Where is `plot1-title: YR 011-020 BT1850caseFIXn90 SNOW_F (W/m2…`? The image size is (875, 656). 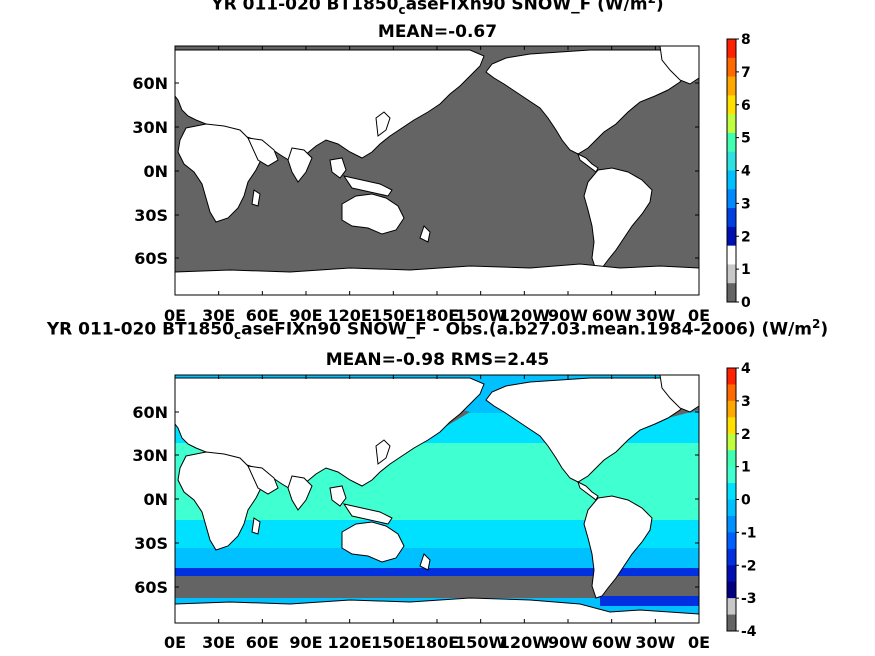 plot1-title: YR 011-020 BT1850caseFIXn90 SNOW_F (W/m2… is located at coordinates (437, 9).